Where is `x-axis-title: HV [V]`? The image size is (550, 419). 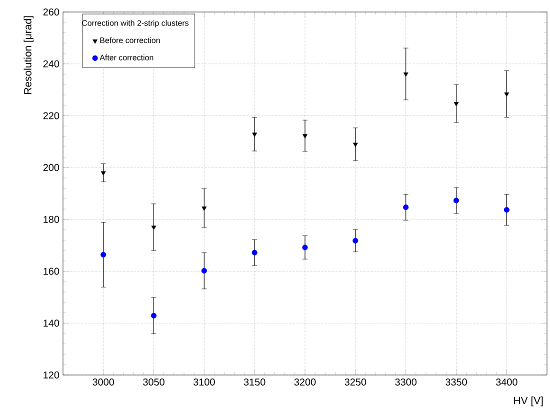 x-axis-title: HV [V] is located at coordinates (528, 401).